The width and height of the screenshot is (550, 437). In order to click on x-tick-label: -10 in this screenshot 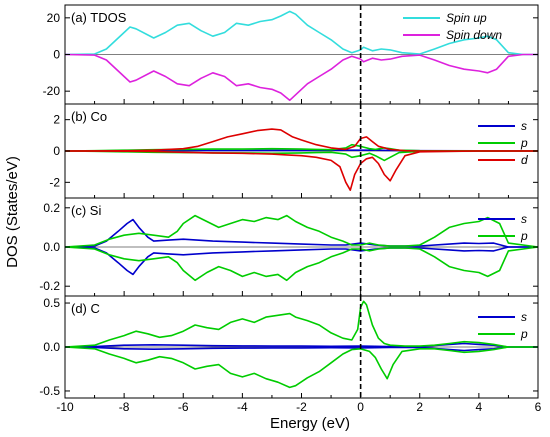, I will do `click(65, 407)`.